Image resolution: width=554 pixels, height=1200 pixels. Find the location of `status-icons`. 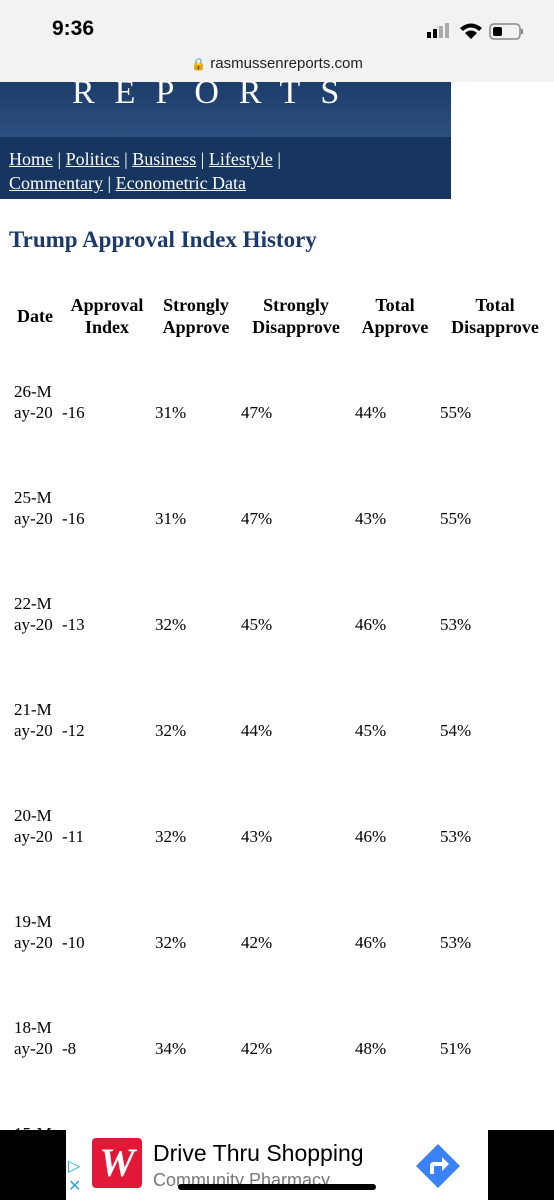

status-icons is located at coordinates (475, 31).